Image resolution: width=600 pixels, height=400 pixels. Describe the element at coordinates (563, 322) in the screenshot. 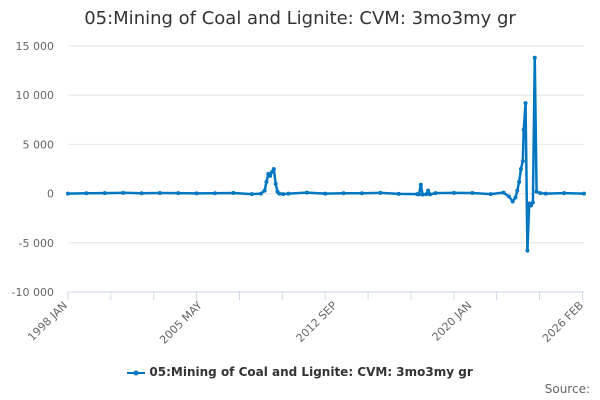

I see `x-tick-label: 2026 FEB` at that location.